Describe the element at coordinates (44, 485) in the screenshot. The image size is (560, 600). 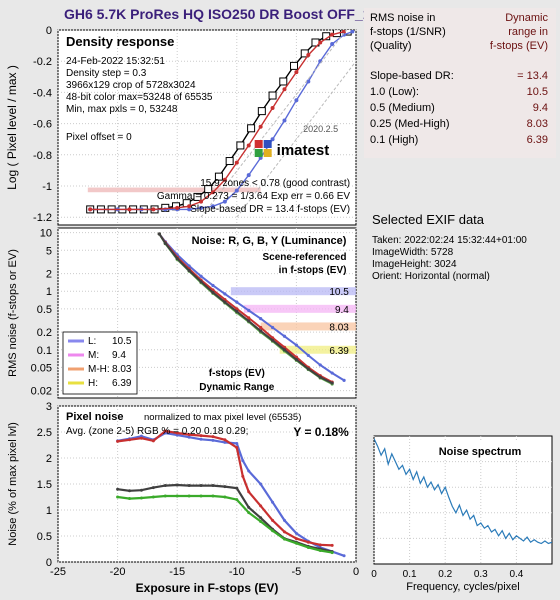
I see `pixel-ytick-label: 1.5` at that location.